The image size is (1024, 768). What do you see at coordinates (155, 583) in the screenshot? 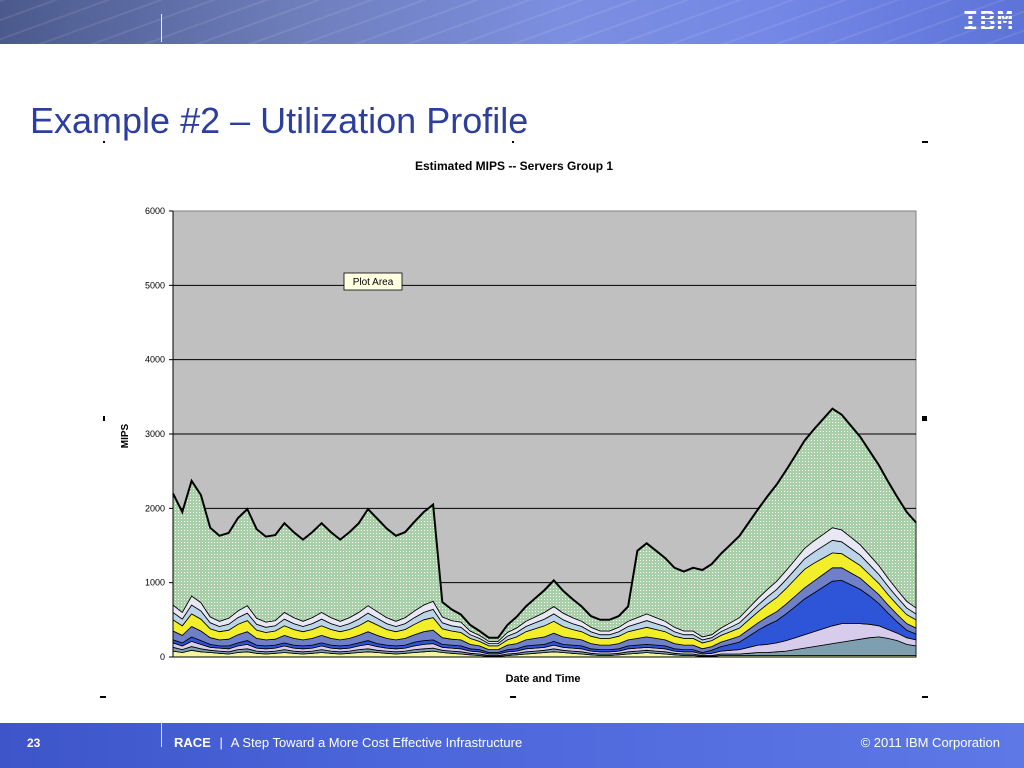
I see `y-tick-label: 1000` at bounding box center [155, 583].